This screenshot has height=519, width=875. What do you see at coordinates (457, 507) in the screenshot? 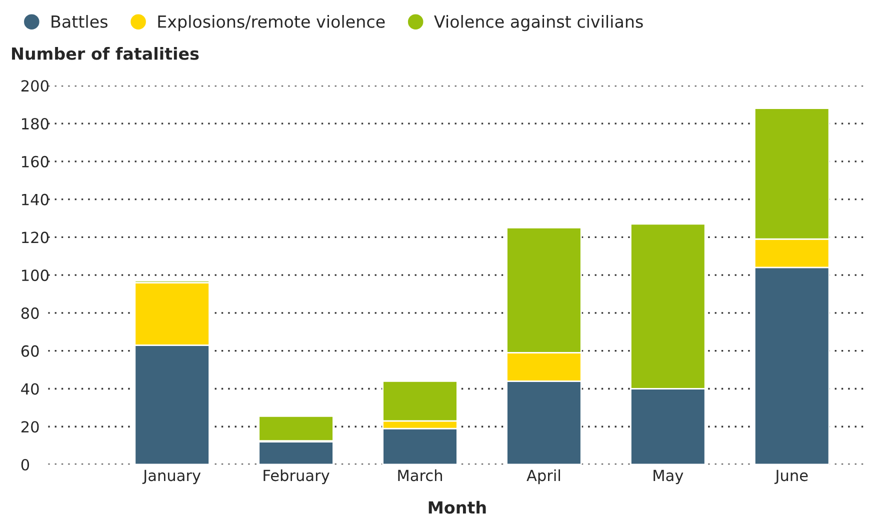
I see `x-axis-title: Month` at bounding box center [457, 507].